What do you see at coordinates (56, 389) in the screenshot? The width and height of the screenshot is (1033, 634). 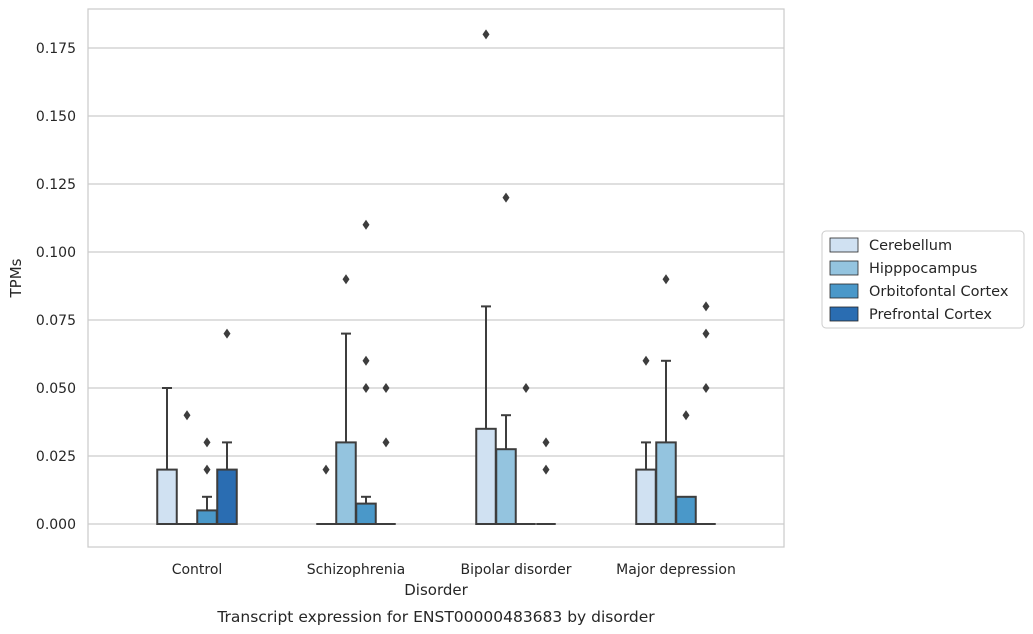 I see `y-tick-label: 0.050` at bounding box center [56, 389].